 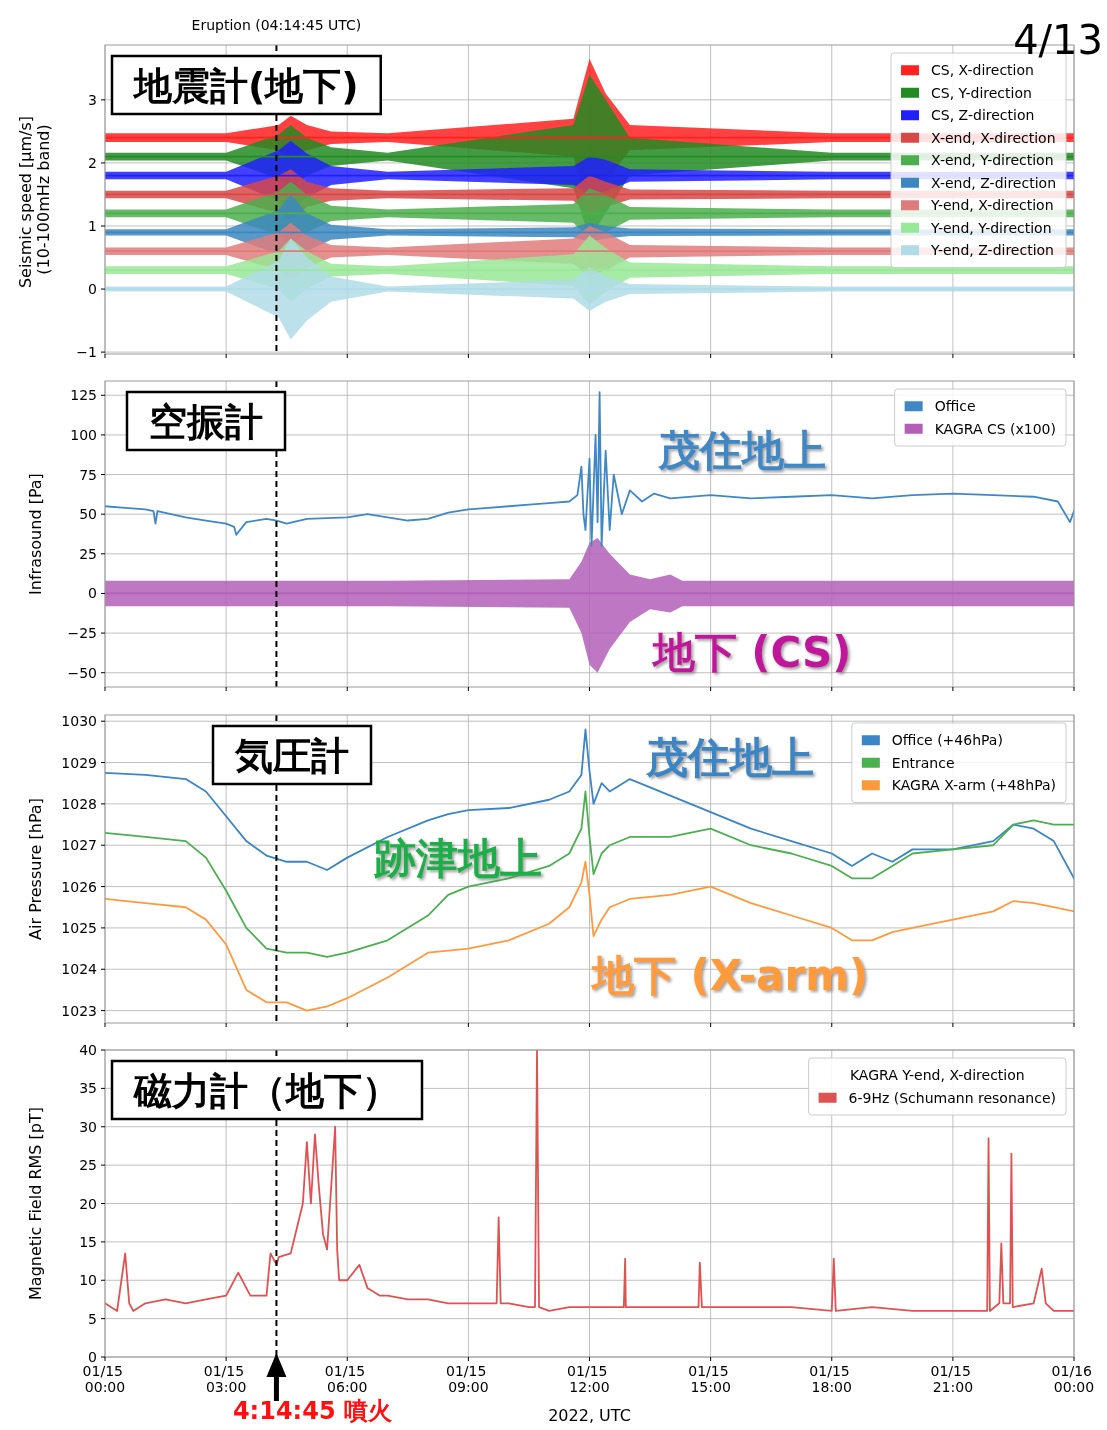 I want to click on legend-label: Y-end, Y-direction, so click(x=991, y=227).